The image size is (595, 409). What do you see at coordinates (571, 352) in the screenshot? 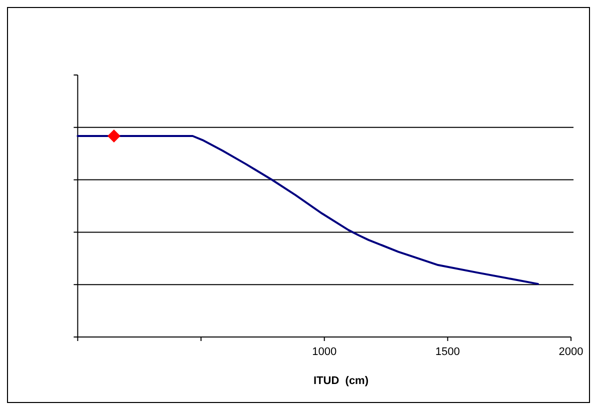
I see `x-tick-label: 2000` at bounding box center [571, 352].